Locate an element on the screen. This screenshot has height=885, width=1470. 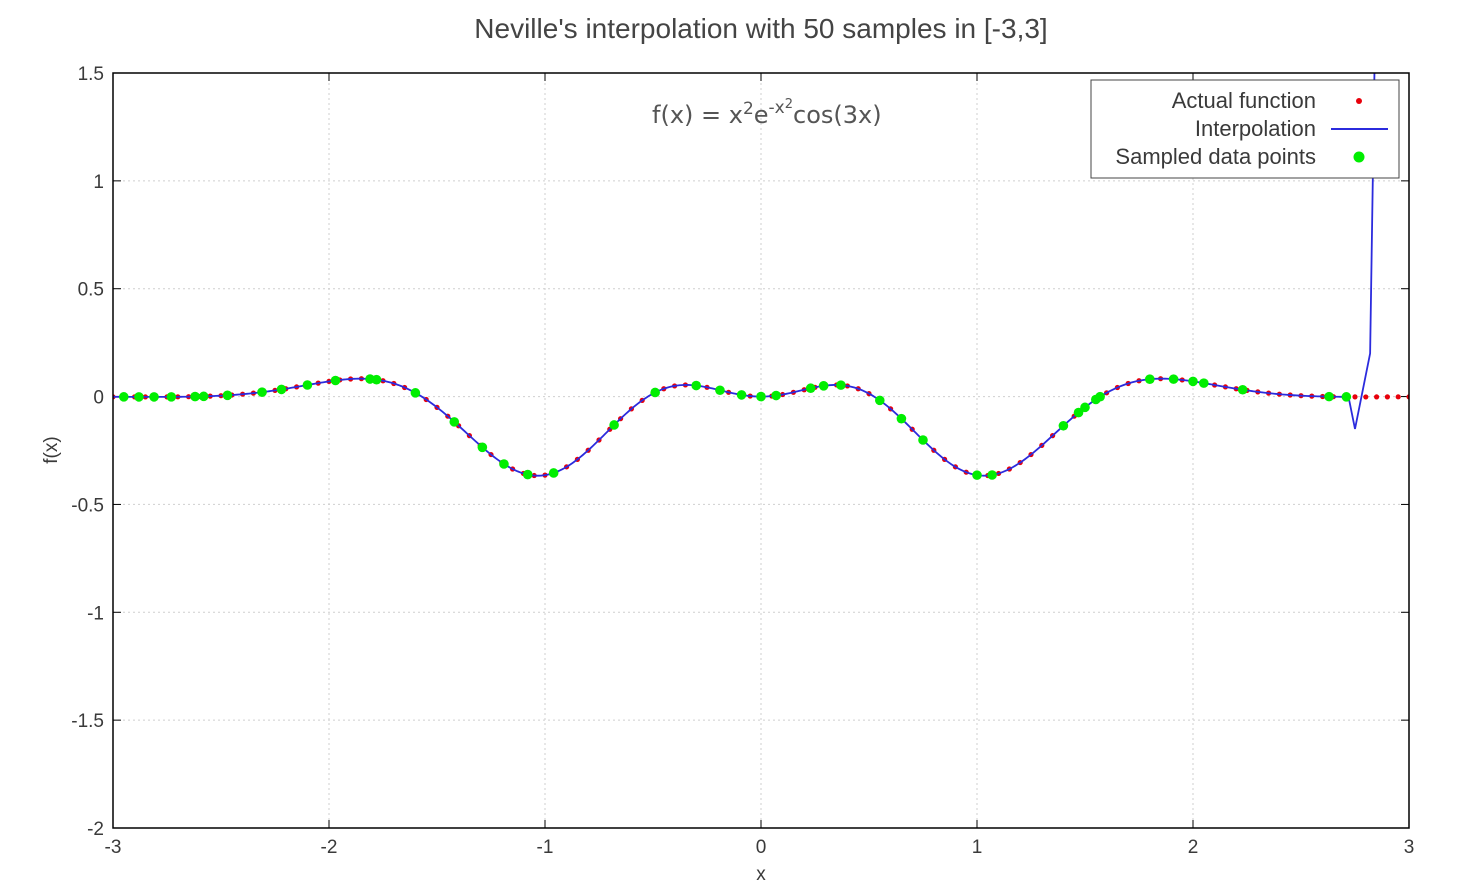
function-annotation: f(x) = x2e-x2cos(3x) is located at coordinates (767, 113).